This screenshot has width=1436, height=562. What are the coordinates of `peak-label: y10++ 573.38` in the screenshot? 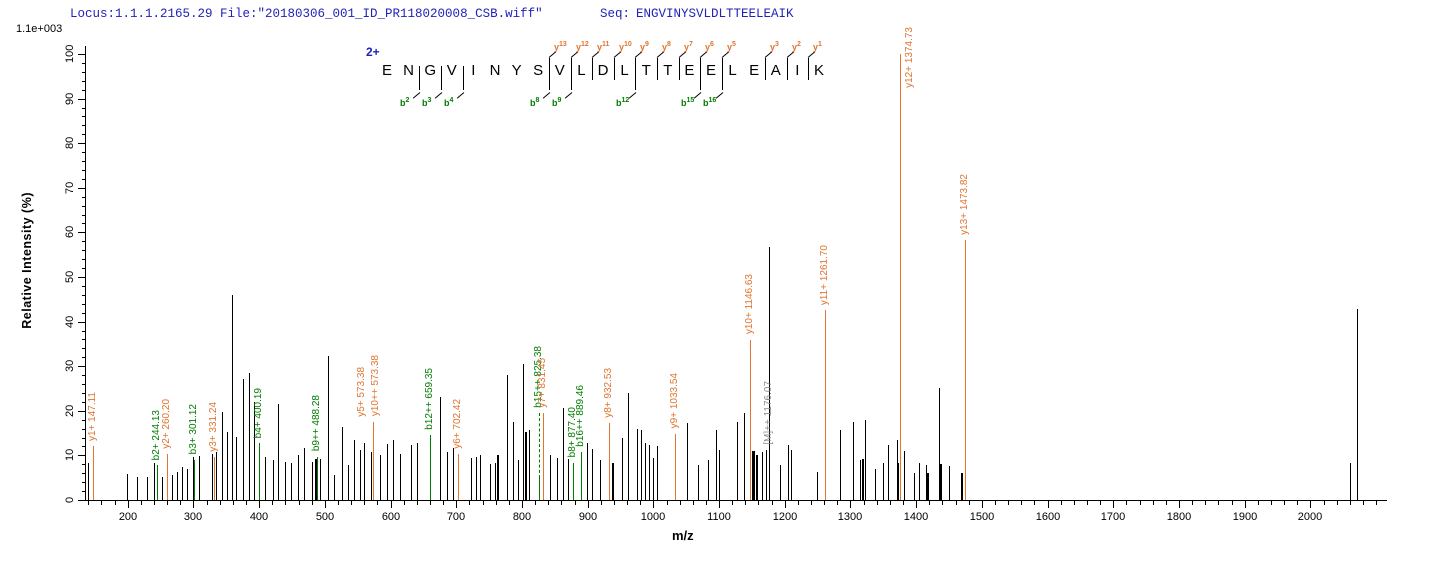 It's located at (375, 386).